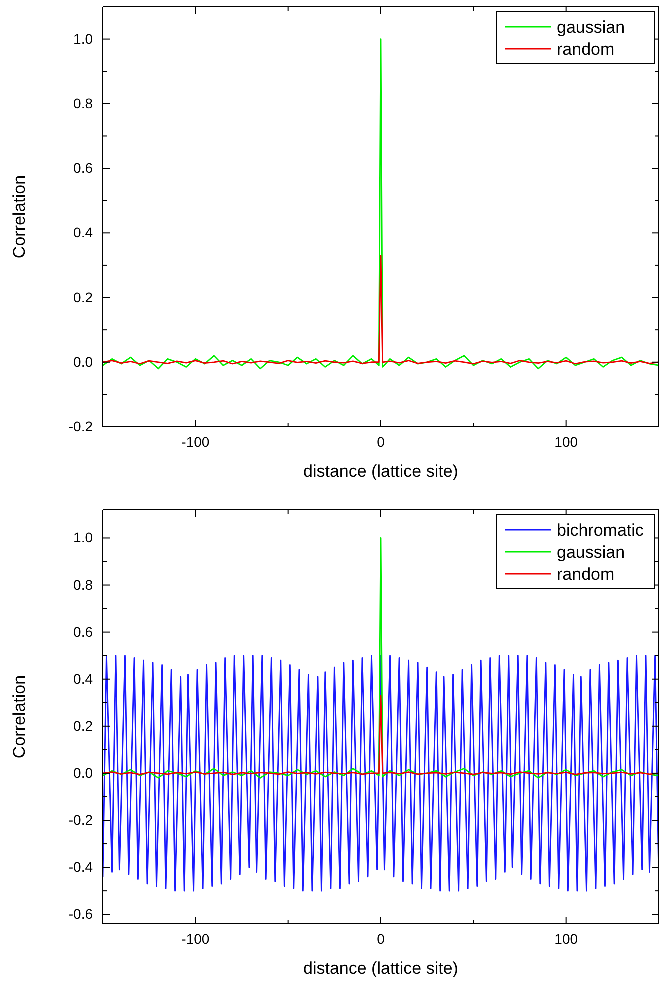  What do you see at coordinates (81, 867) in the screenshot?
I see `y-tick-label: -0.4` at bounding box center [81, 867].